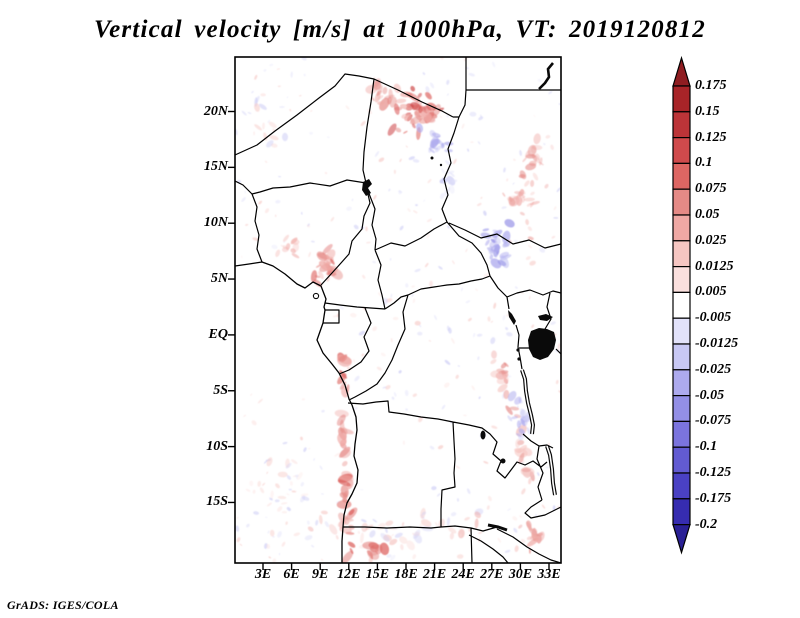  I want to click on colorbar-label: -0.1, so click(706, 447).